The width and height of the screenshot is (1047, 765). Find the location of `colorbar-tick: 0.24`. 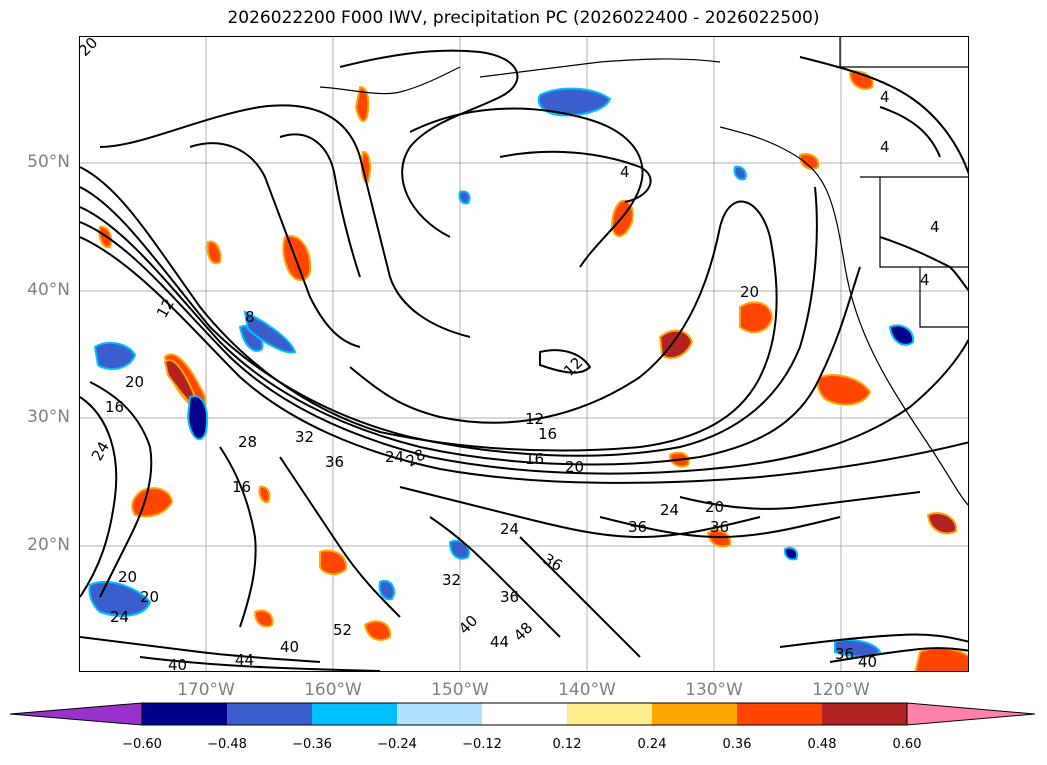

colorbar-tick: 0.24 is located at coordinates (652, 744).